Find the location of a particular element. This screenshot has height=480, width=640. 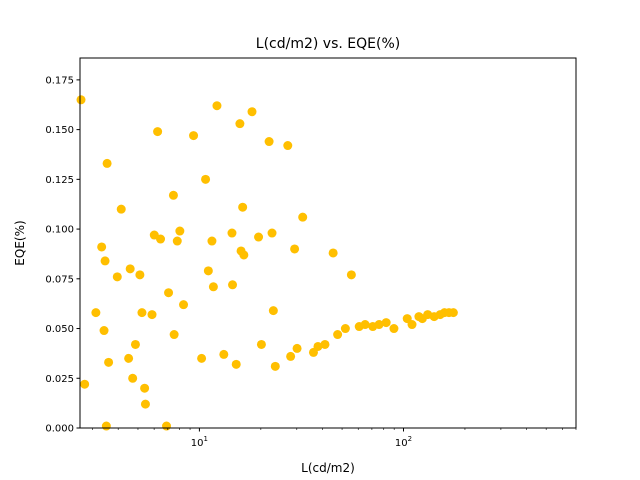

y-axis-ticks: 0.000 0.025 0.050 0.075 0.100 0.125 0.150 0.175 is located at coordinates (62, 255).